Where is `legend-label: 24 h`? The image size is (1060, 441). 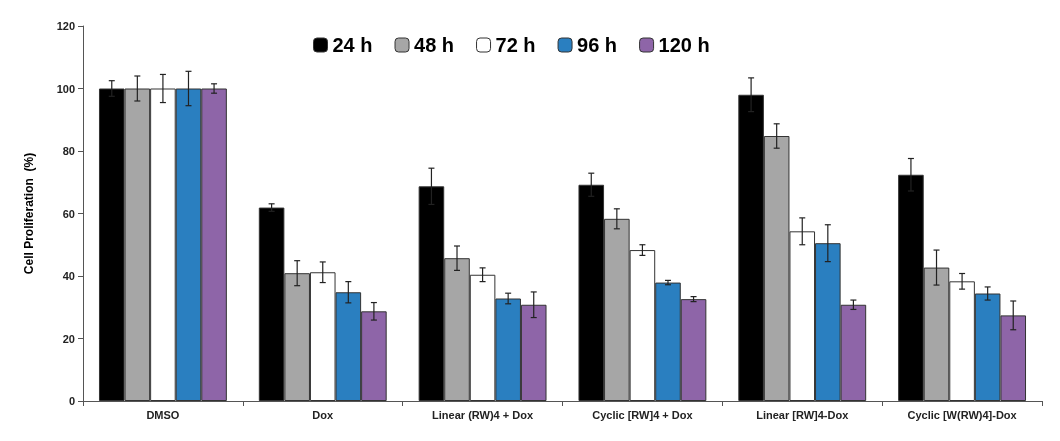 legend-label: 24 h is located at coordinates (352, 45).